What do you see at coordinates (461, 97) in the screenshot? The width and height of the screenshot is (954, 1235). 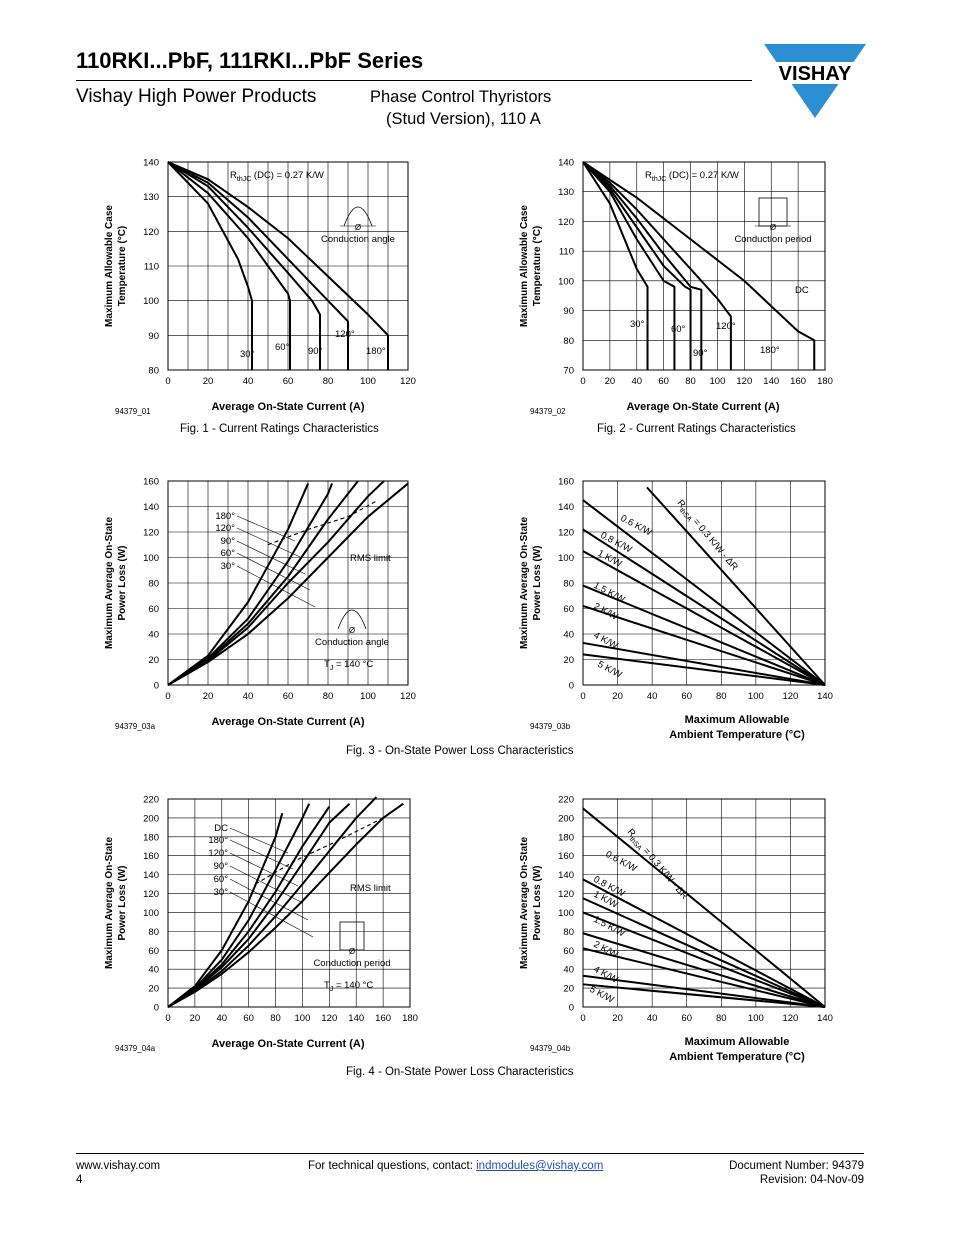 I see `product-line-1: Phase Control Thyristors` at bounding box center [461, 97].